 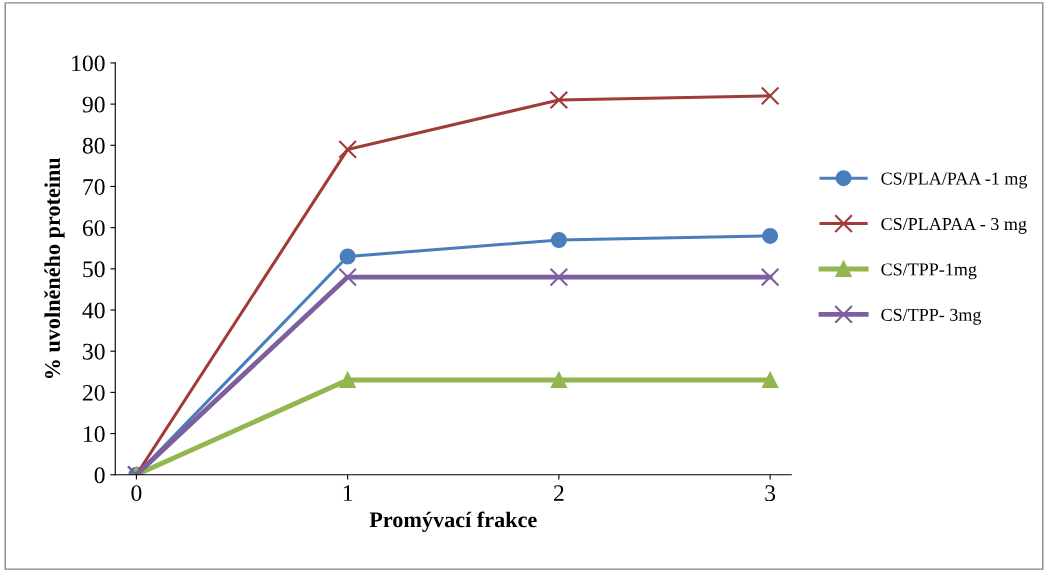 I want to click on y-tick-label: 30, so click(x=94, y=351).